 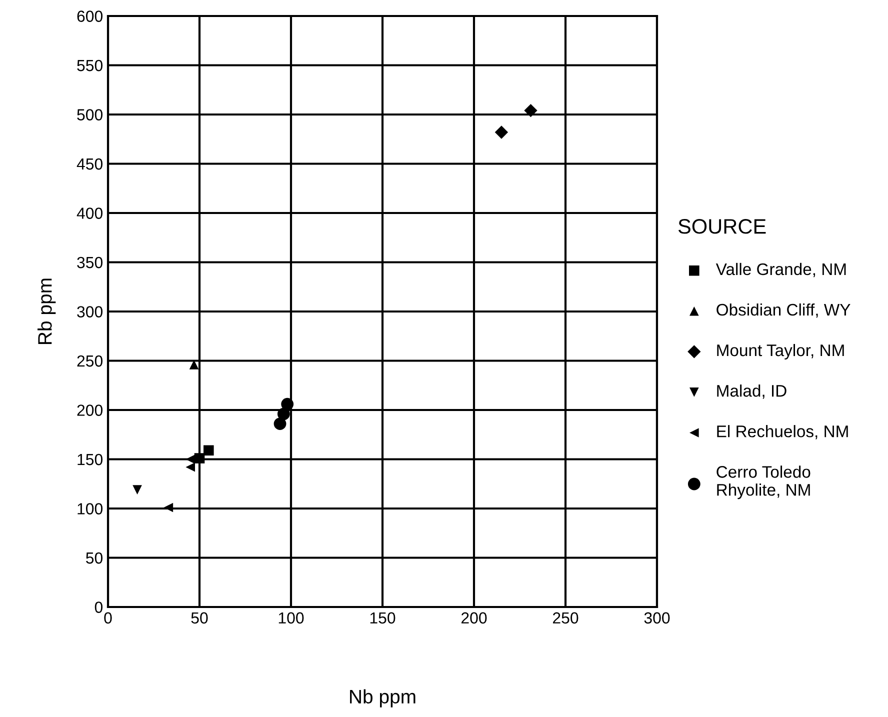 I want to click on y-tick-label: 300, so click(x=90, y=312).